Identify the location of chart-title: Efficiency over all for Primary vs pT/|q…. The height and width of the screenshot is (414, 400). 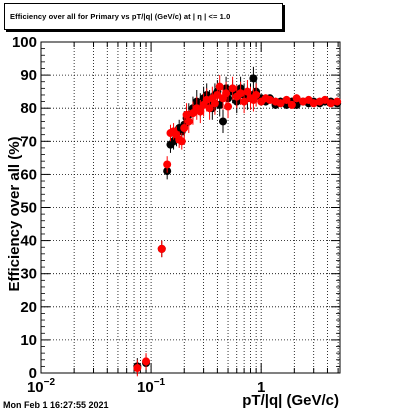
(120, 16).